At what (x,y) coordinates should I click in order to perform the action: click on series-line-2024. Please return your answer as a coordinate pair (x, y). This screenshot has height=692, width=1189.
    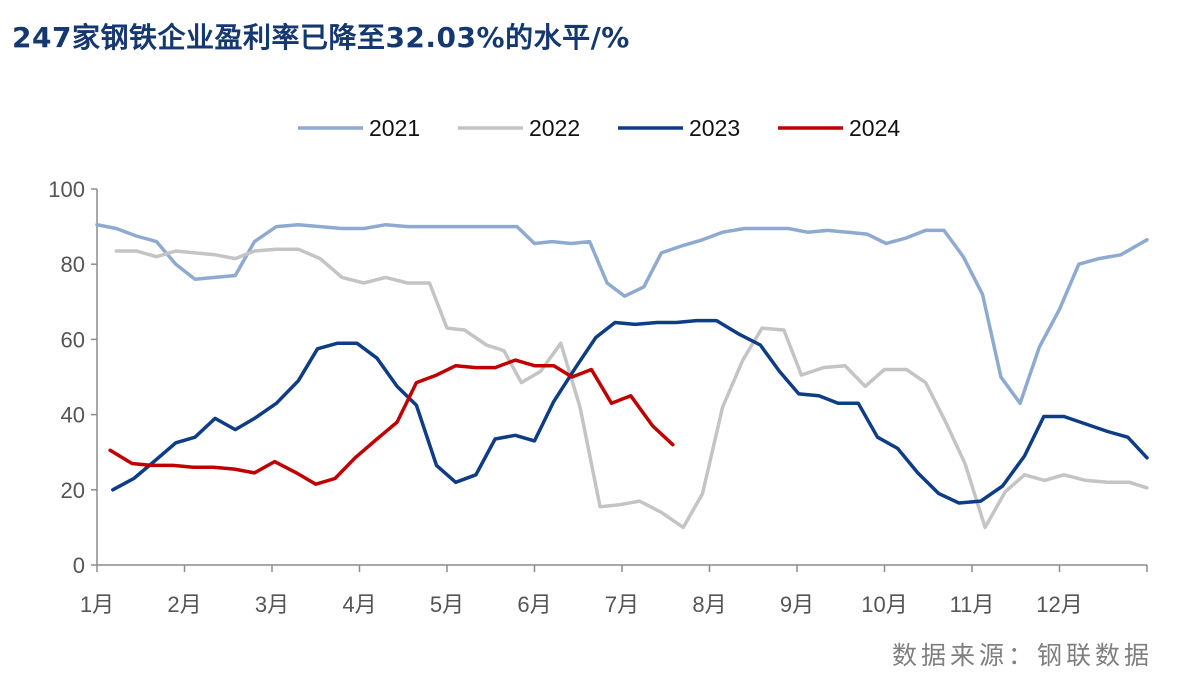
    Looking at the image, I should click on (391, 422).